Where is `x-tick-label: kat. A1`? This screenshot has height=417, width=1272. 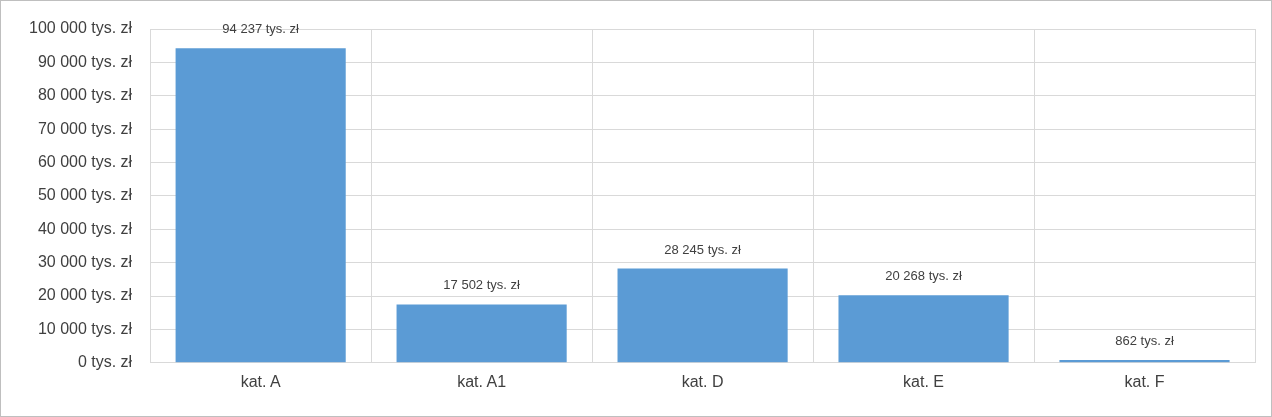 x-tick-label: kat. A1 is located at coordinates (482, 381).